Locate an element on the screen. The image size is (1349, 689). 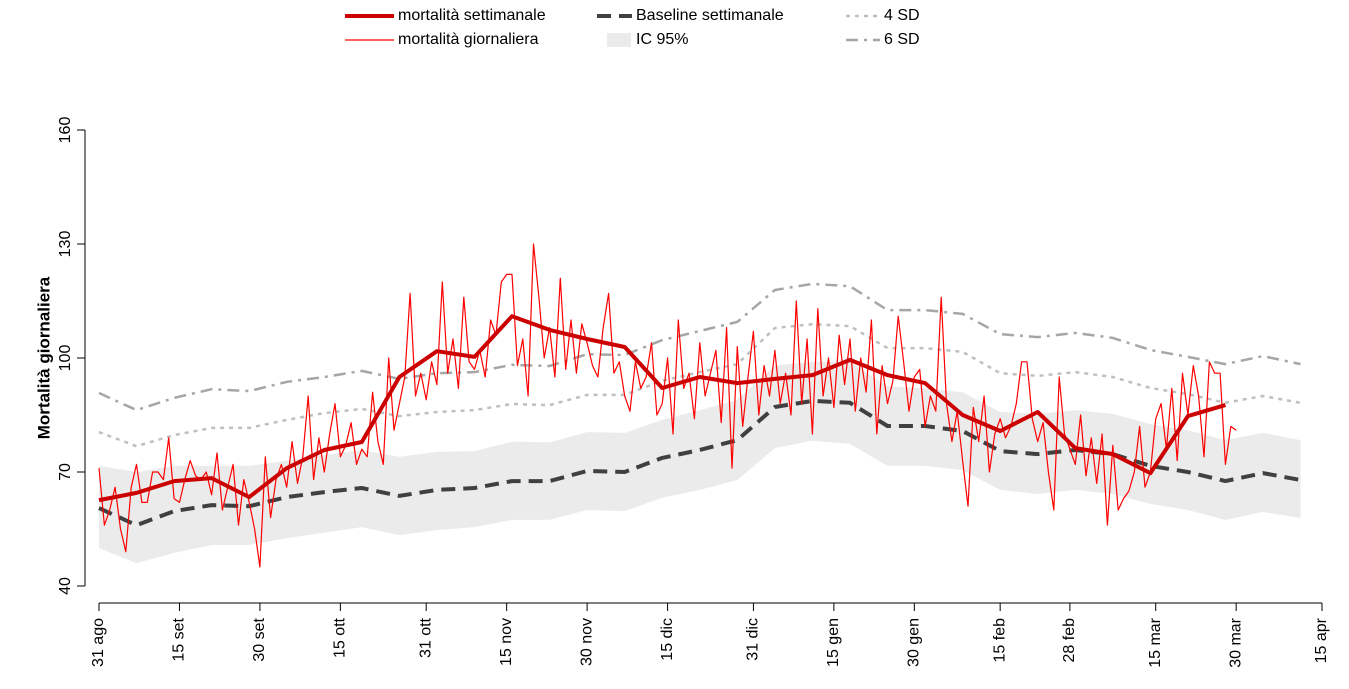
legend-label: Baseline settimanale is located at coordinates (710, 15).